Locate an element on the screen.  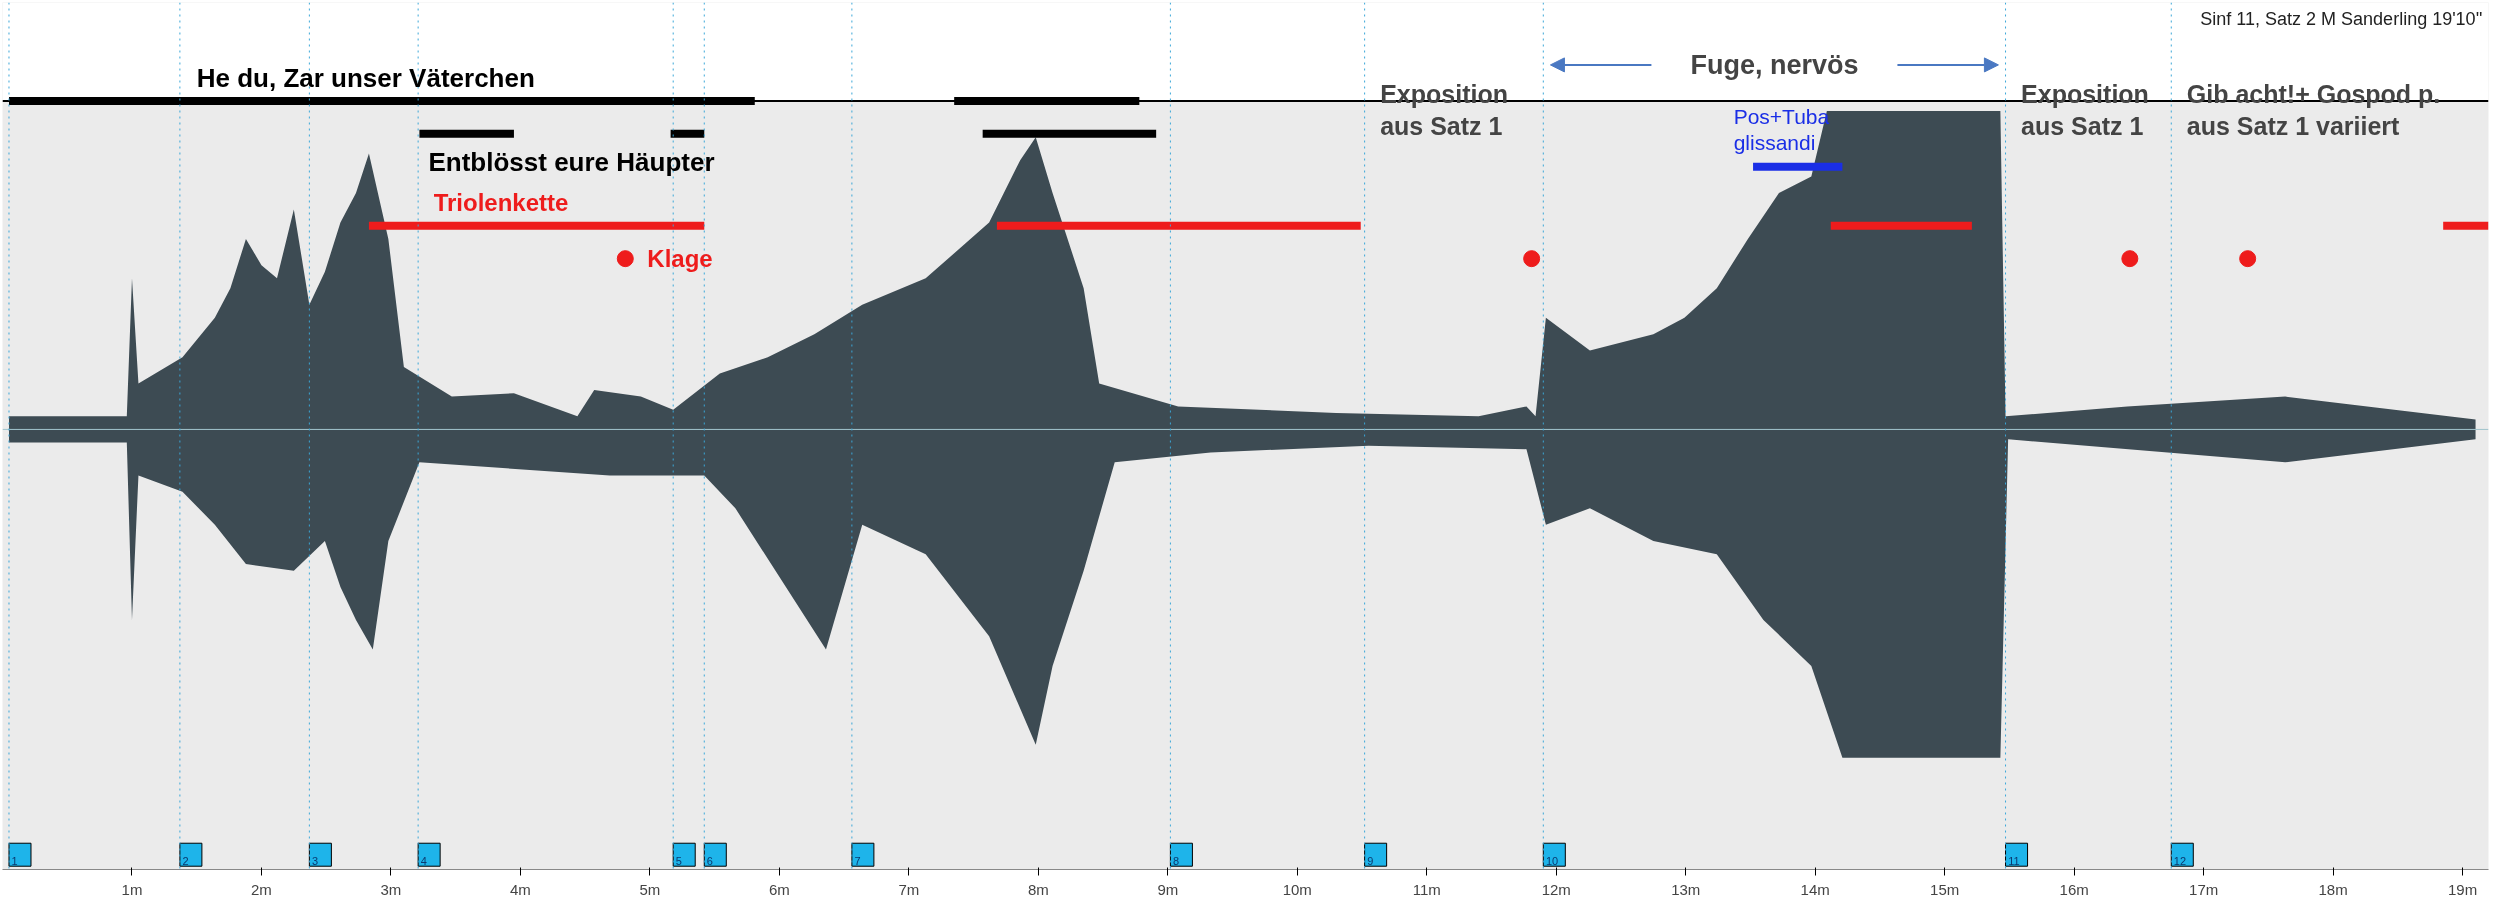
x-tick-label: 4m is located at coordinates (520, 889).